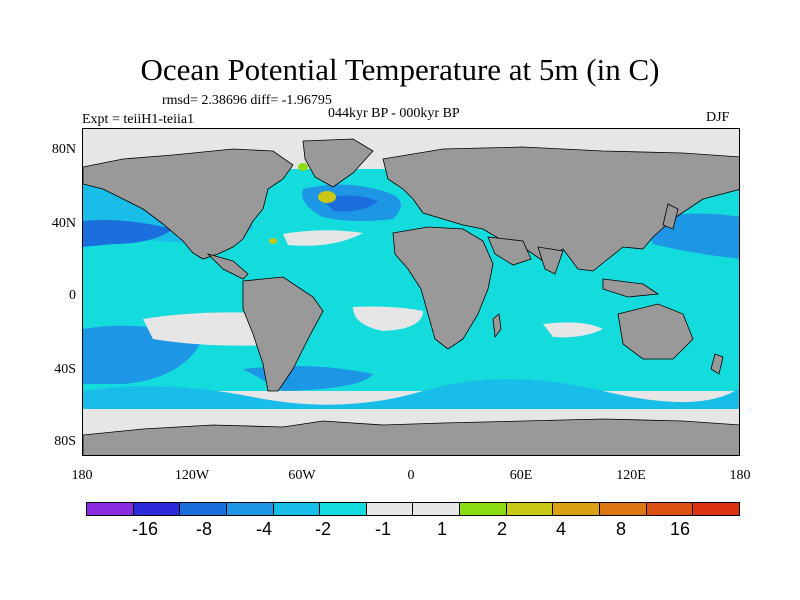 The height and width of the screenshot is (600, 800). What do you see at coordinates (264, 529) in the screenshot?
I see `colorbar-label: -4` at bounding box center [264, 529].